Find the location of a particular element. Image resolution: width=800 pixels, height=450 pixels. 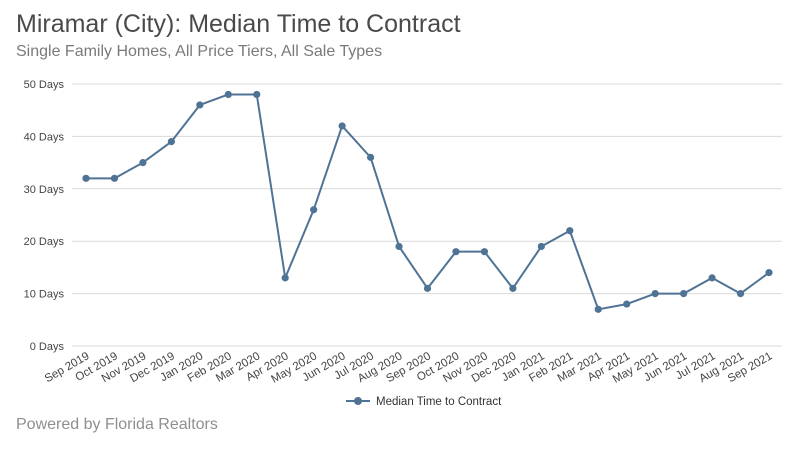

y-tick-label: 50 Days is located at coordinates (44, 85).